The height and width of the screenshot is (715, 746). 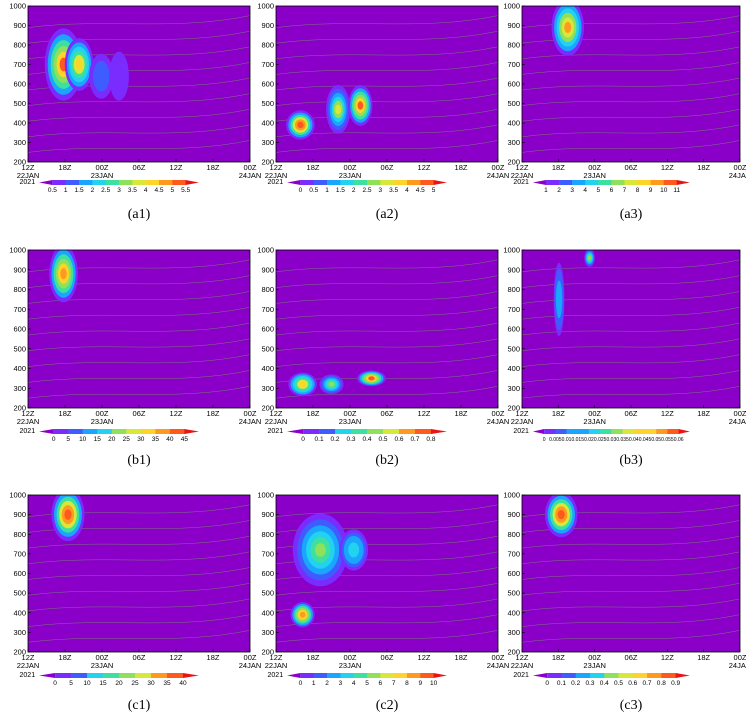 I want to click on colorbar-tick-label: 2, so click(x=559, y=190).